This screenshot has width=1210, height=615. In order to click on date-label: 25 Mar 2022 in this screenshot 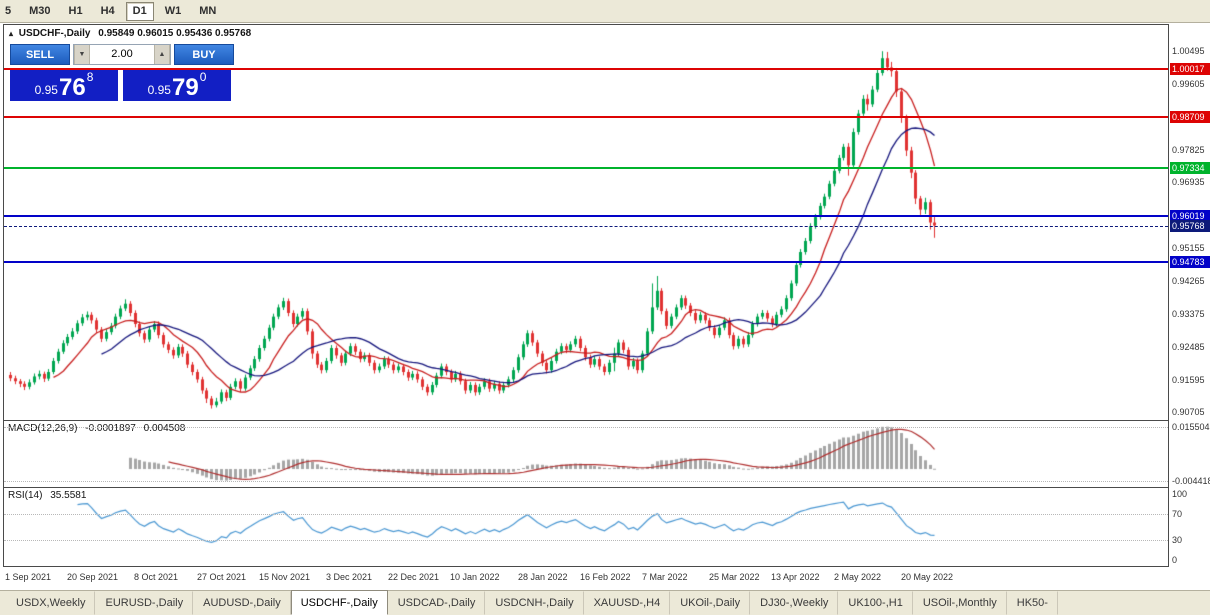, I will do `click(734, 577)`.